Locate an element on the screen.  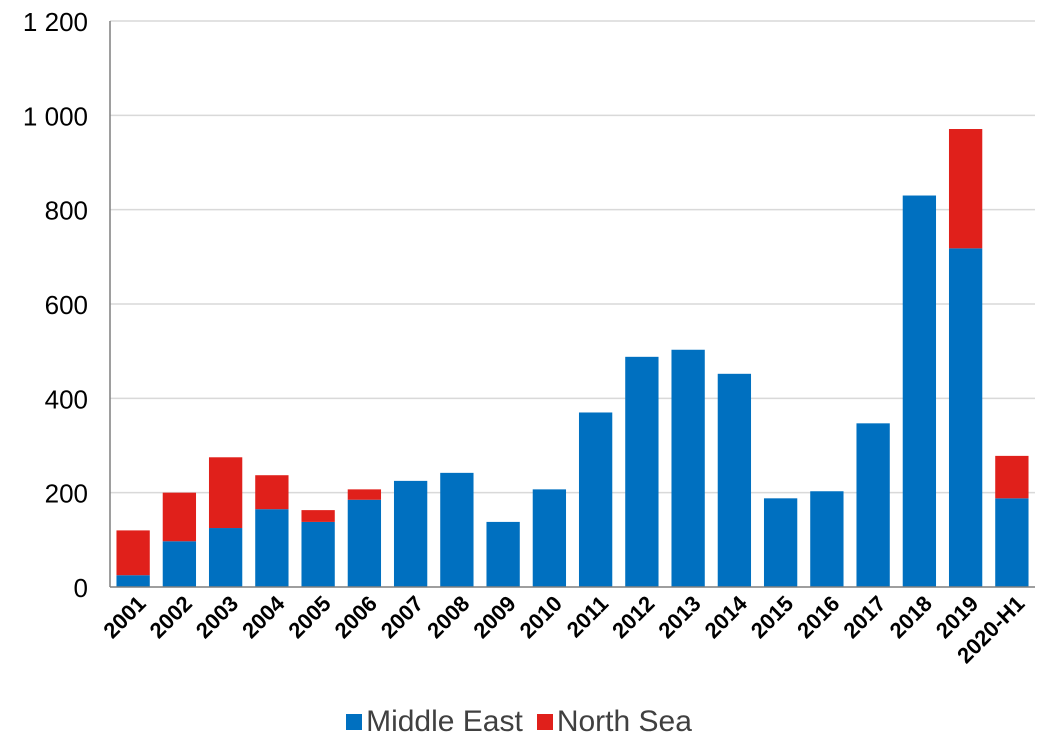
legend-item-middle-east: Middle East is located at coordinates (434, 722).